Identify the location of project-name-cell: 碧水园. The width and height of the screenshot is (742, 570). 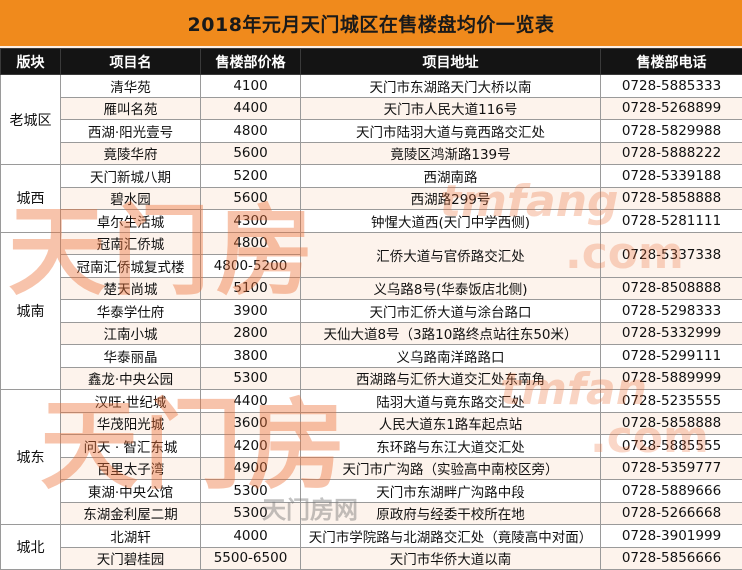
(131, 198).